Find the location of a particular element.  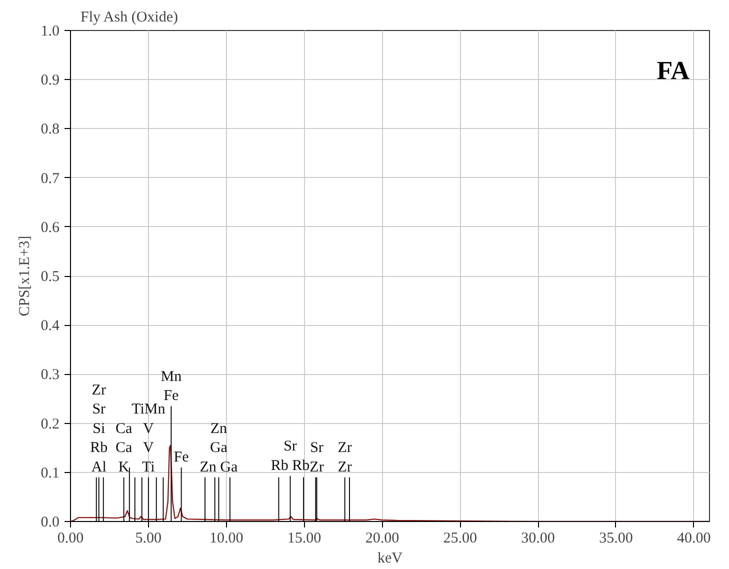

annotation: Sr Rb Rb is located at coordinates (290, 456).